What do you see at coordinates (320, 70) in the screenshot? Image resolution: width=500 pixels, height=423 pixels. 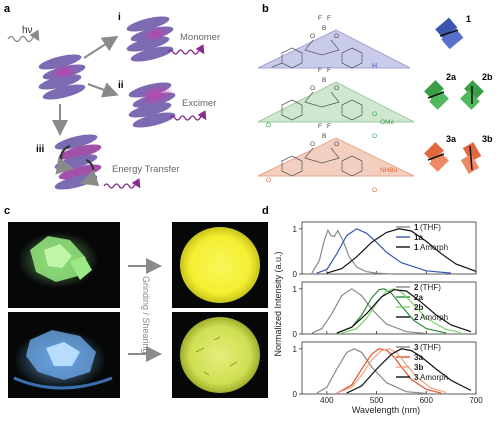 I see `atom-f-2a: F` at bounding box center [320, 70].